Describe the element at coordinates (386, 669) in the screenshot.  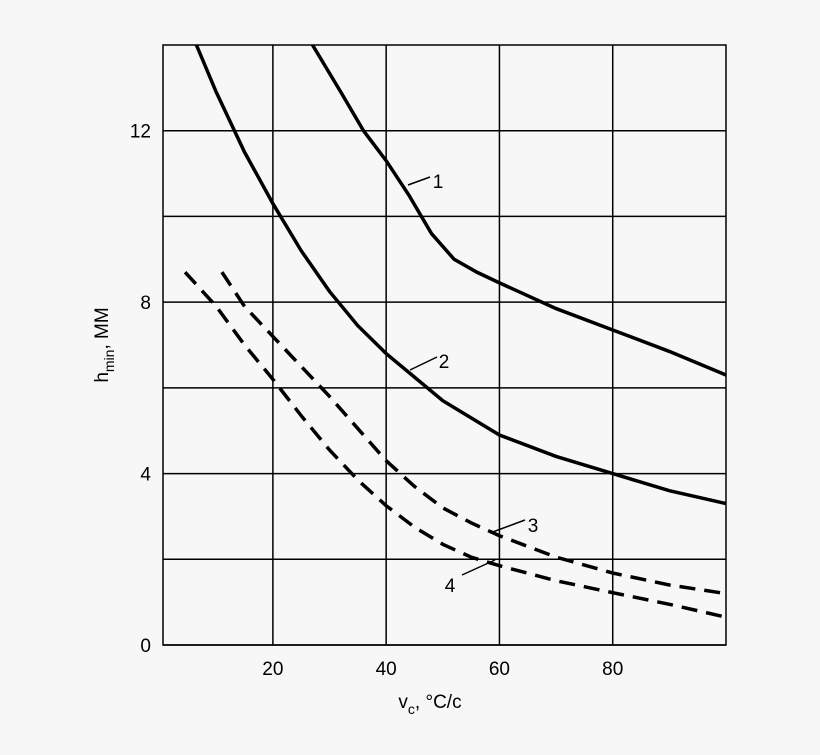
I see `x-tick-label: 40` at that location.